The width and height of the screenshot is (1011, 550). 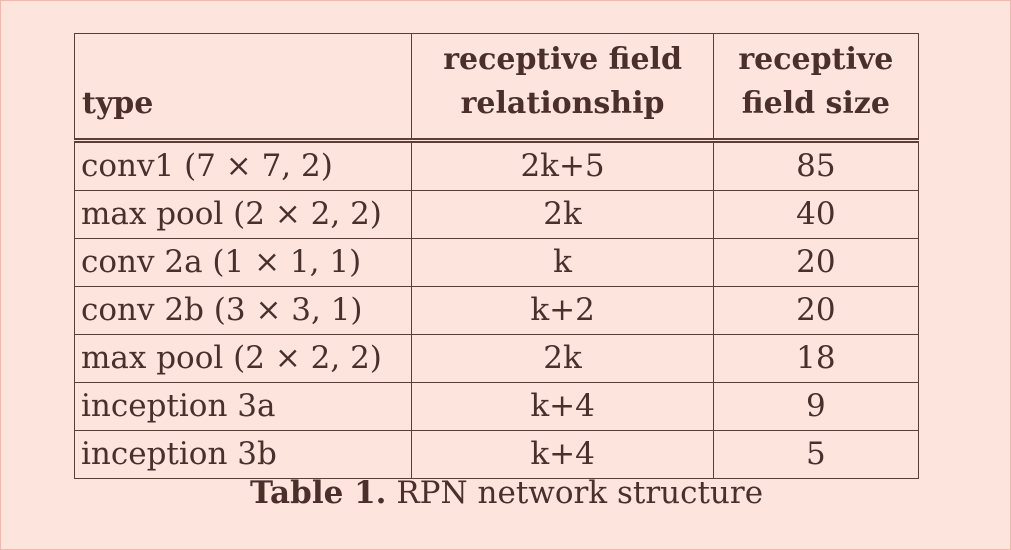 What do you see at coordinates (562, 310) in the screenshot?
I see `cell-relationship: k+2` at bounding box center [562, 310].